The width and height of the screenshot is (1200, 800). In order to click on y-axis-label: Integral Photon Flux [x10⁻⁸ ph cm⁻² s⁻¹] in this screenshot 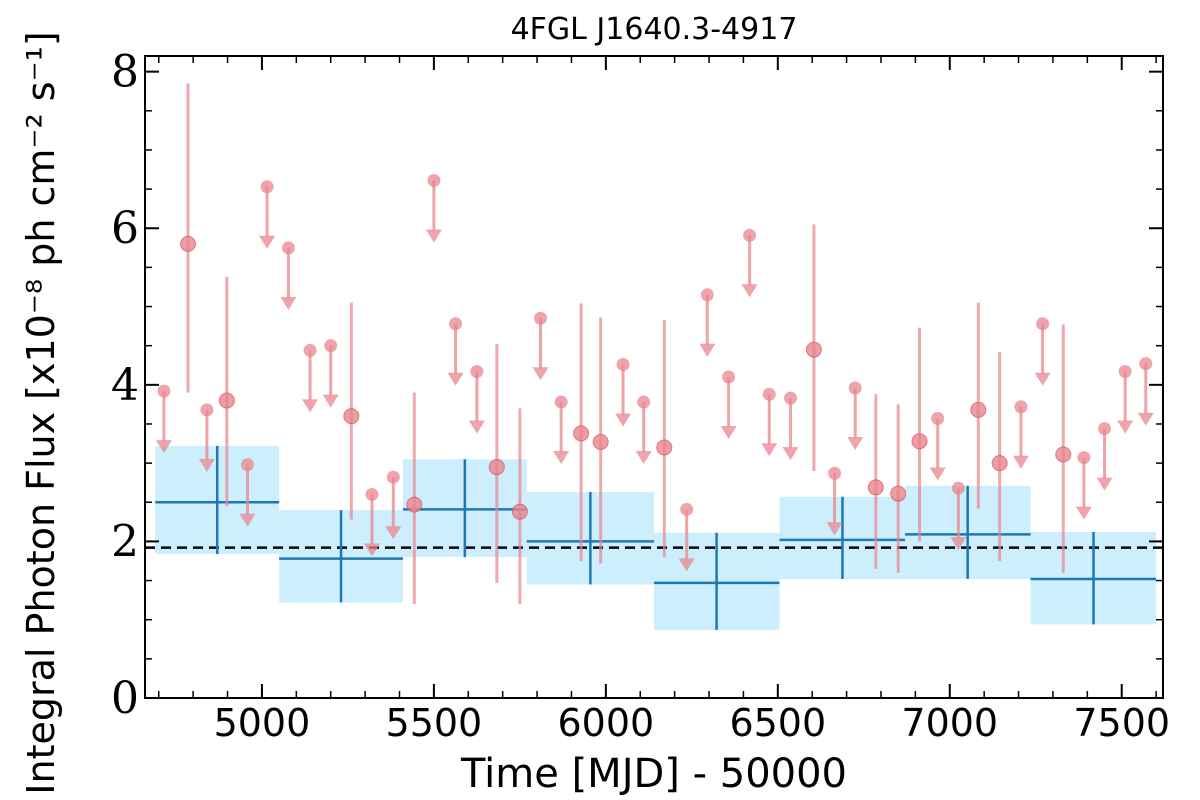, I will do `click(41, 412)`.